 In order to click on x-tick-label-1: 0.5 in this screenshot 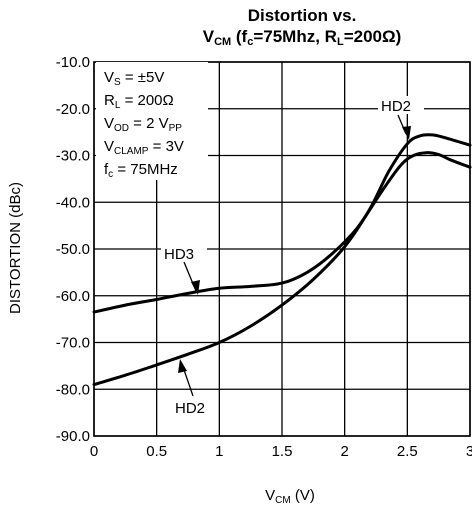, I will do `click(156, 451)`.